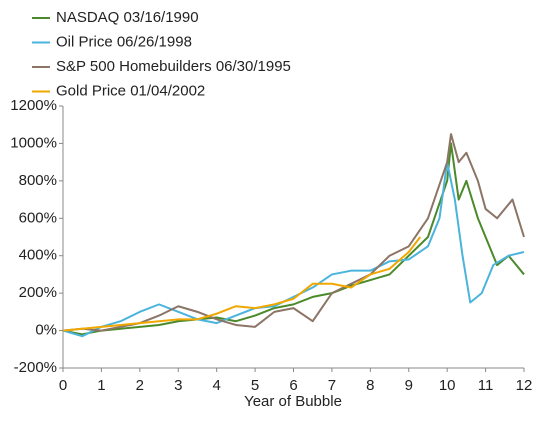  I want to click on x-tick-label: 4, so click(216, 385).